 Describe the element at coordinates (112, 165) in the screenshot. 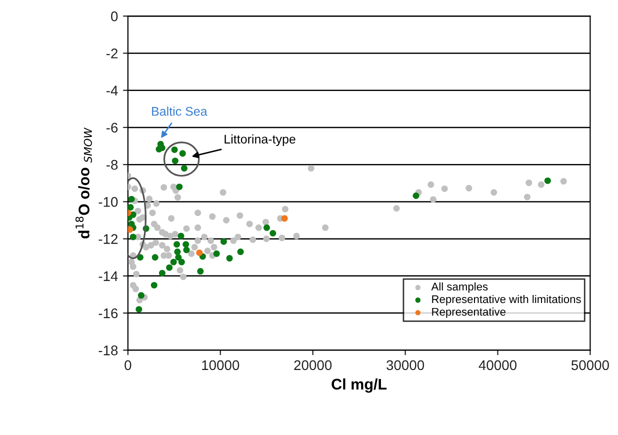

I see `y-tick-label: -8` at that location.